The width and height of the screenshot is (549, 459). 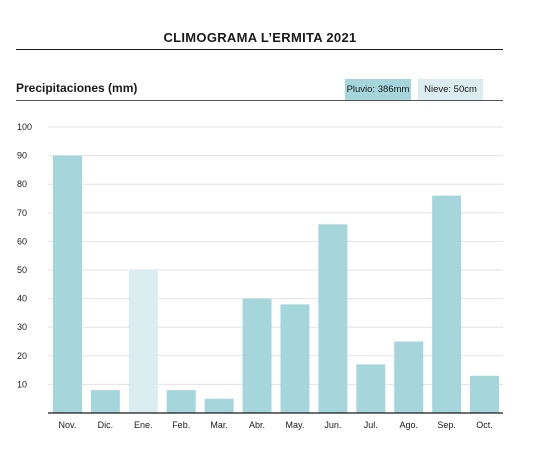 What do you see at coordinates (219, 425) in the screenshot?
I see `x-tick-label: Mar.` at bounding box center [219, 425].